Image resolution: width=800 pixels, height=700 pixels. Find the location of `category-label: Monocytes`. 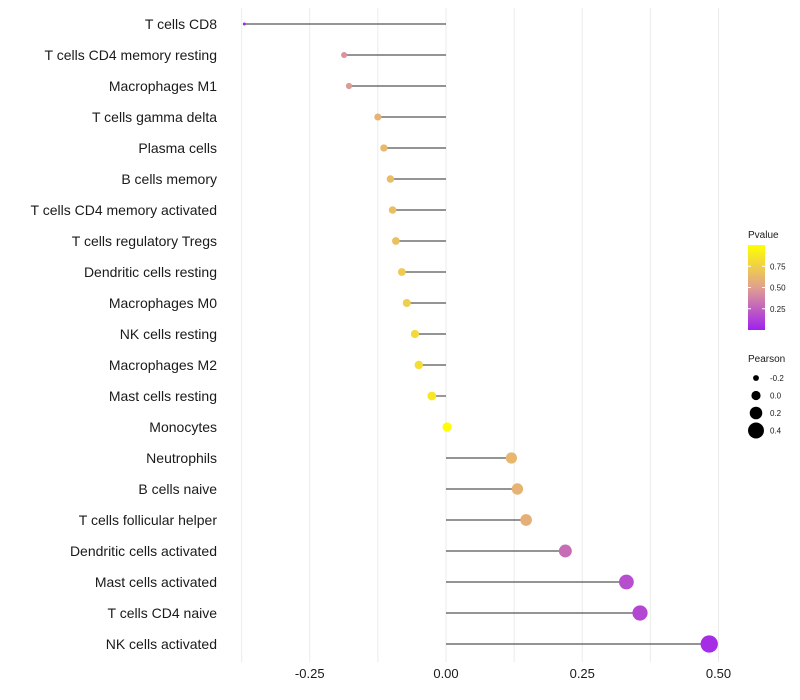

category-label: Monocytes is located at coordinates (183, 427).